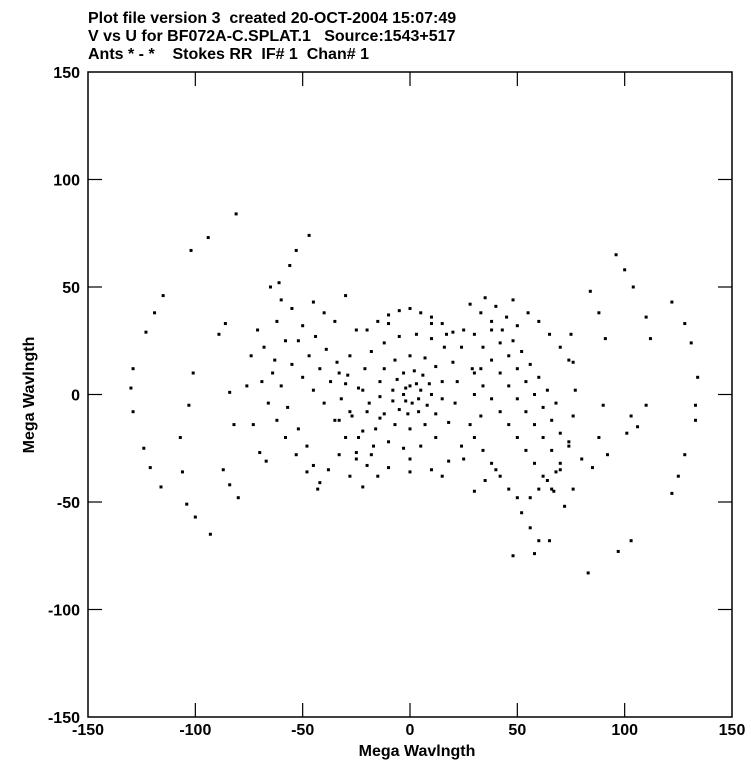 The image size is (751, 770). What do you see at coordinates (228, 54) in the screenshot?
I see `header-line-3: Ants * - * Stokes RR IF# 1 Chan# 1` at bounding box center [228, 54].